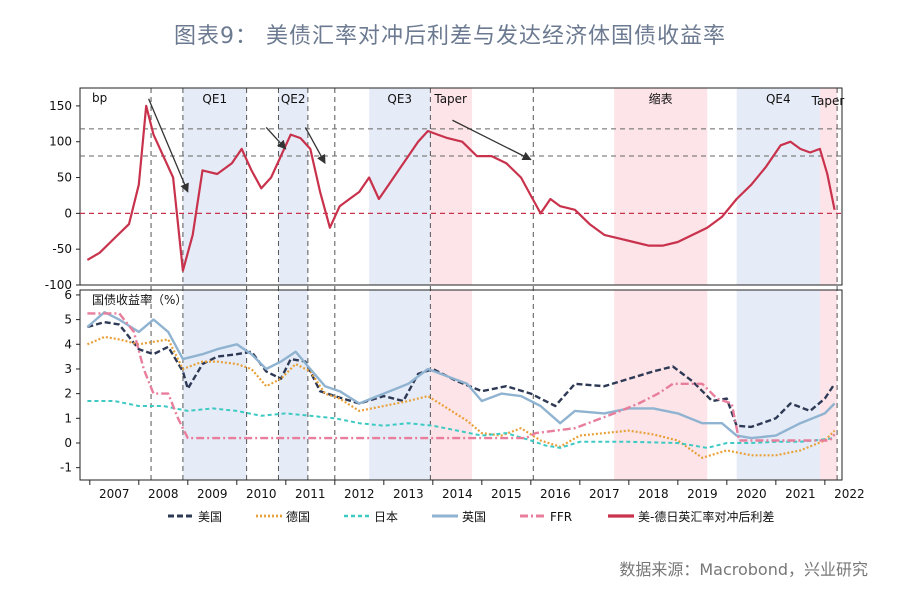 Image resolution: width=900 pixels, height=609 pixels. What do you see at coordinates (64, 178) in the screenshot?
I see `y-tick-label: 50` at bounding box center [64, 178].